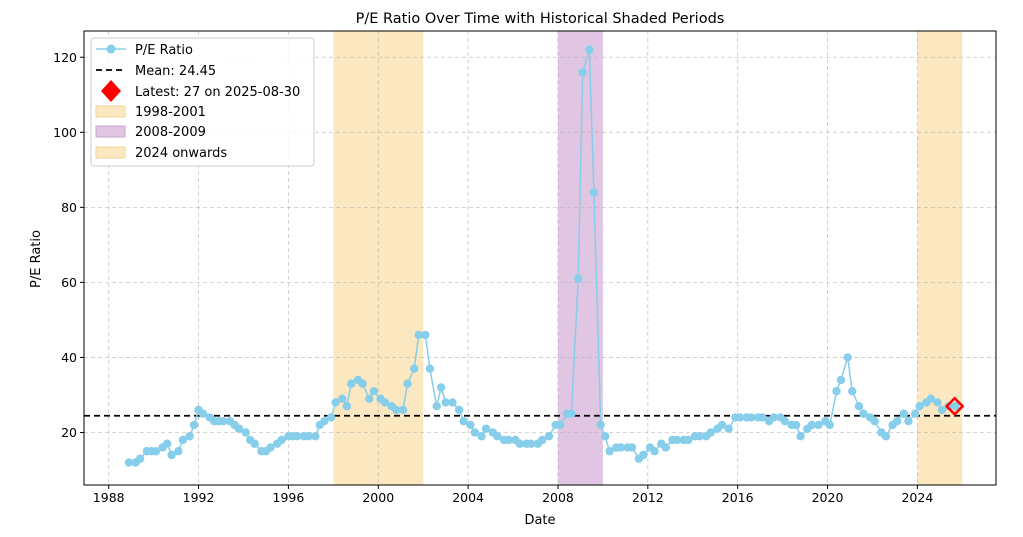  I want to click on latest-marker, so click(954, 406).